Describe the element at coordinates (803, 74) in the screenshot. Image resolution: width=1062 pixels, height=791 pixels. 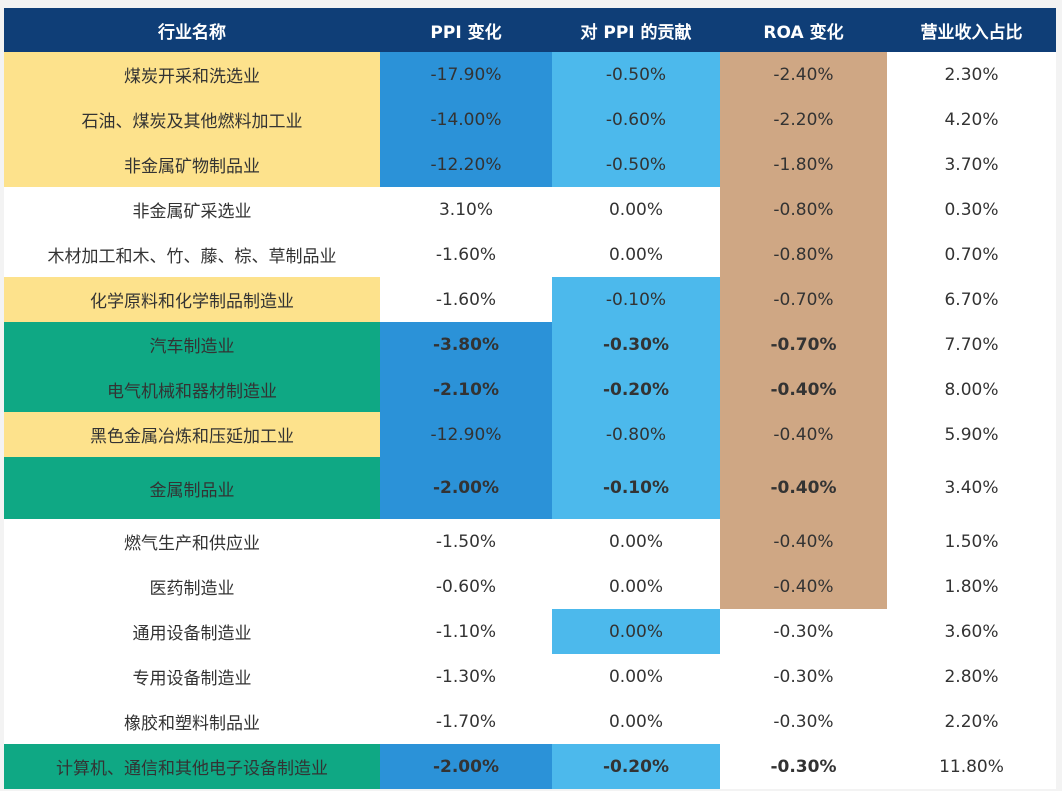
I see `cell-roa-change: -2.40%` at that location.